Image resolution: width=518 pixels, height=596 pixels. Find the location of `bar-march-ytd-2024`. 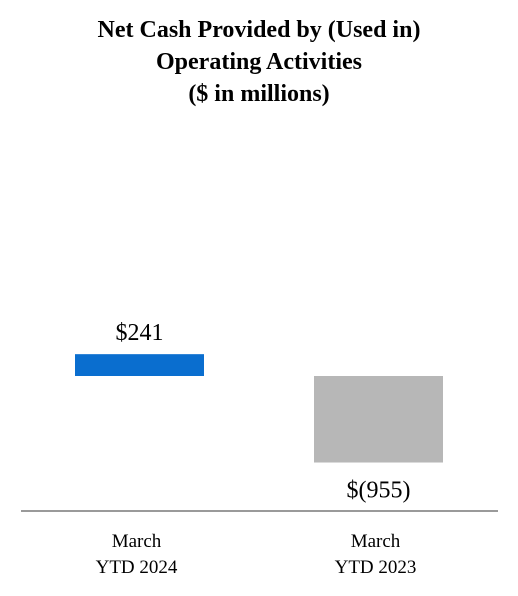

bar-march-ytd-2024 is located at coordinates (139, 365).